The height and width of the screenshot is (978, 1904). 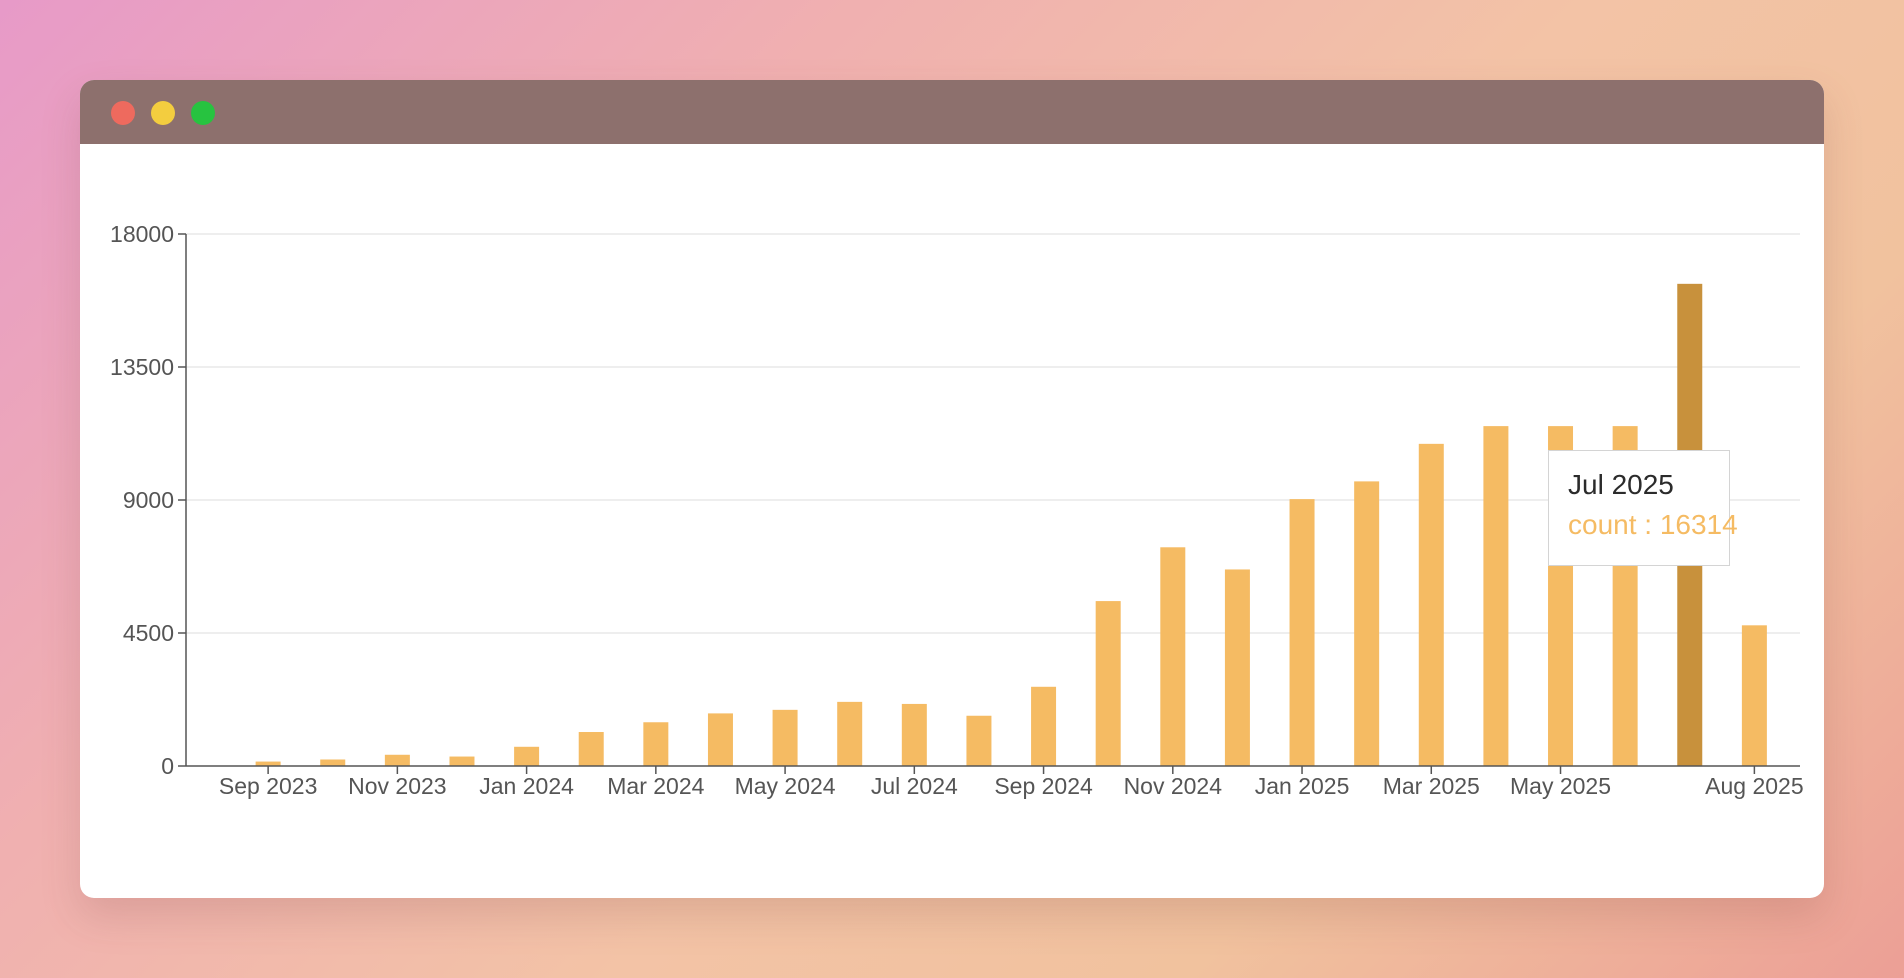 I want to click on x-tick-label: Nov 2024, so click(x=1173, y=786).